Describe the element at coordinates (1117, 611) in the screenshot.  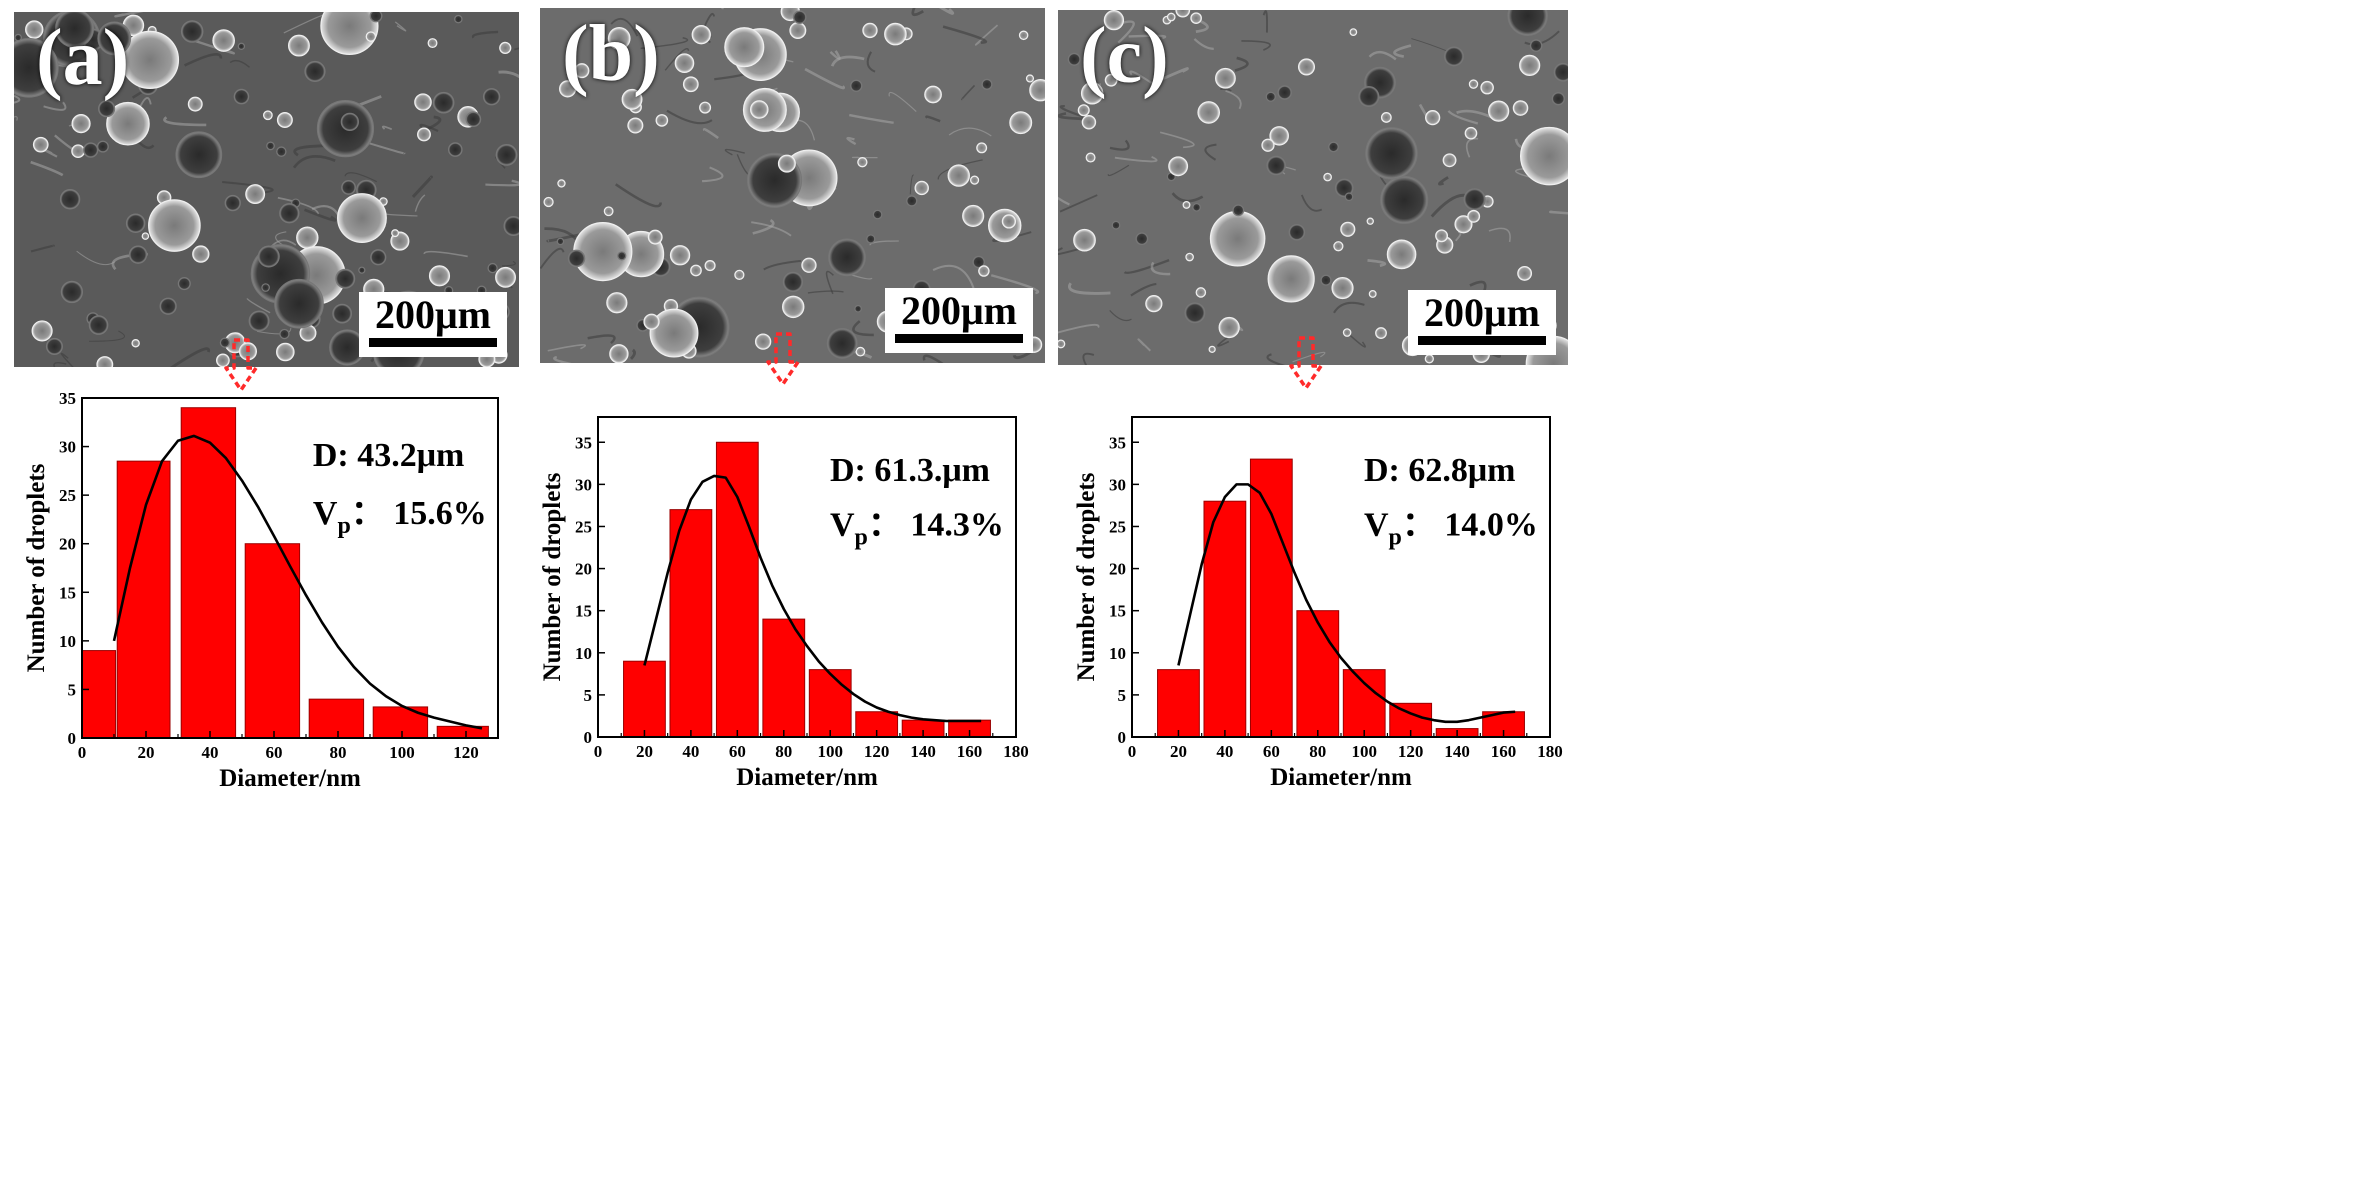
I see `y-tick-label: 15` at that location.